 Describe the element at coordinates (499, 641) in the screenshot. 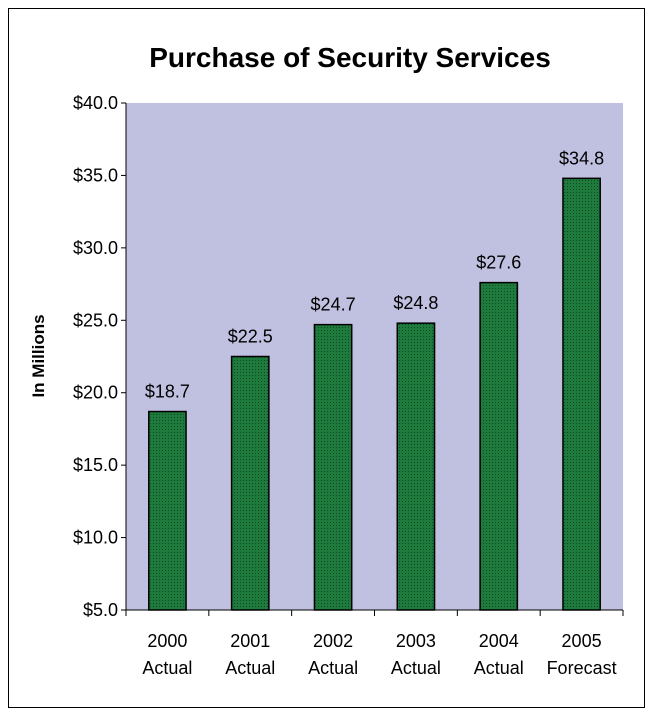

I see `x-category-label: 2004` at that location.